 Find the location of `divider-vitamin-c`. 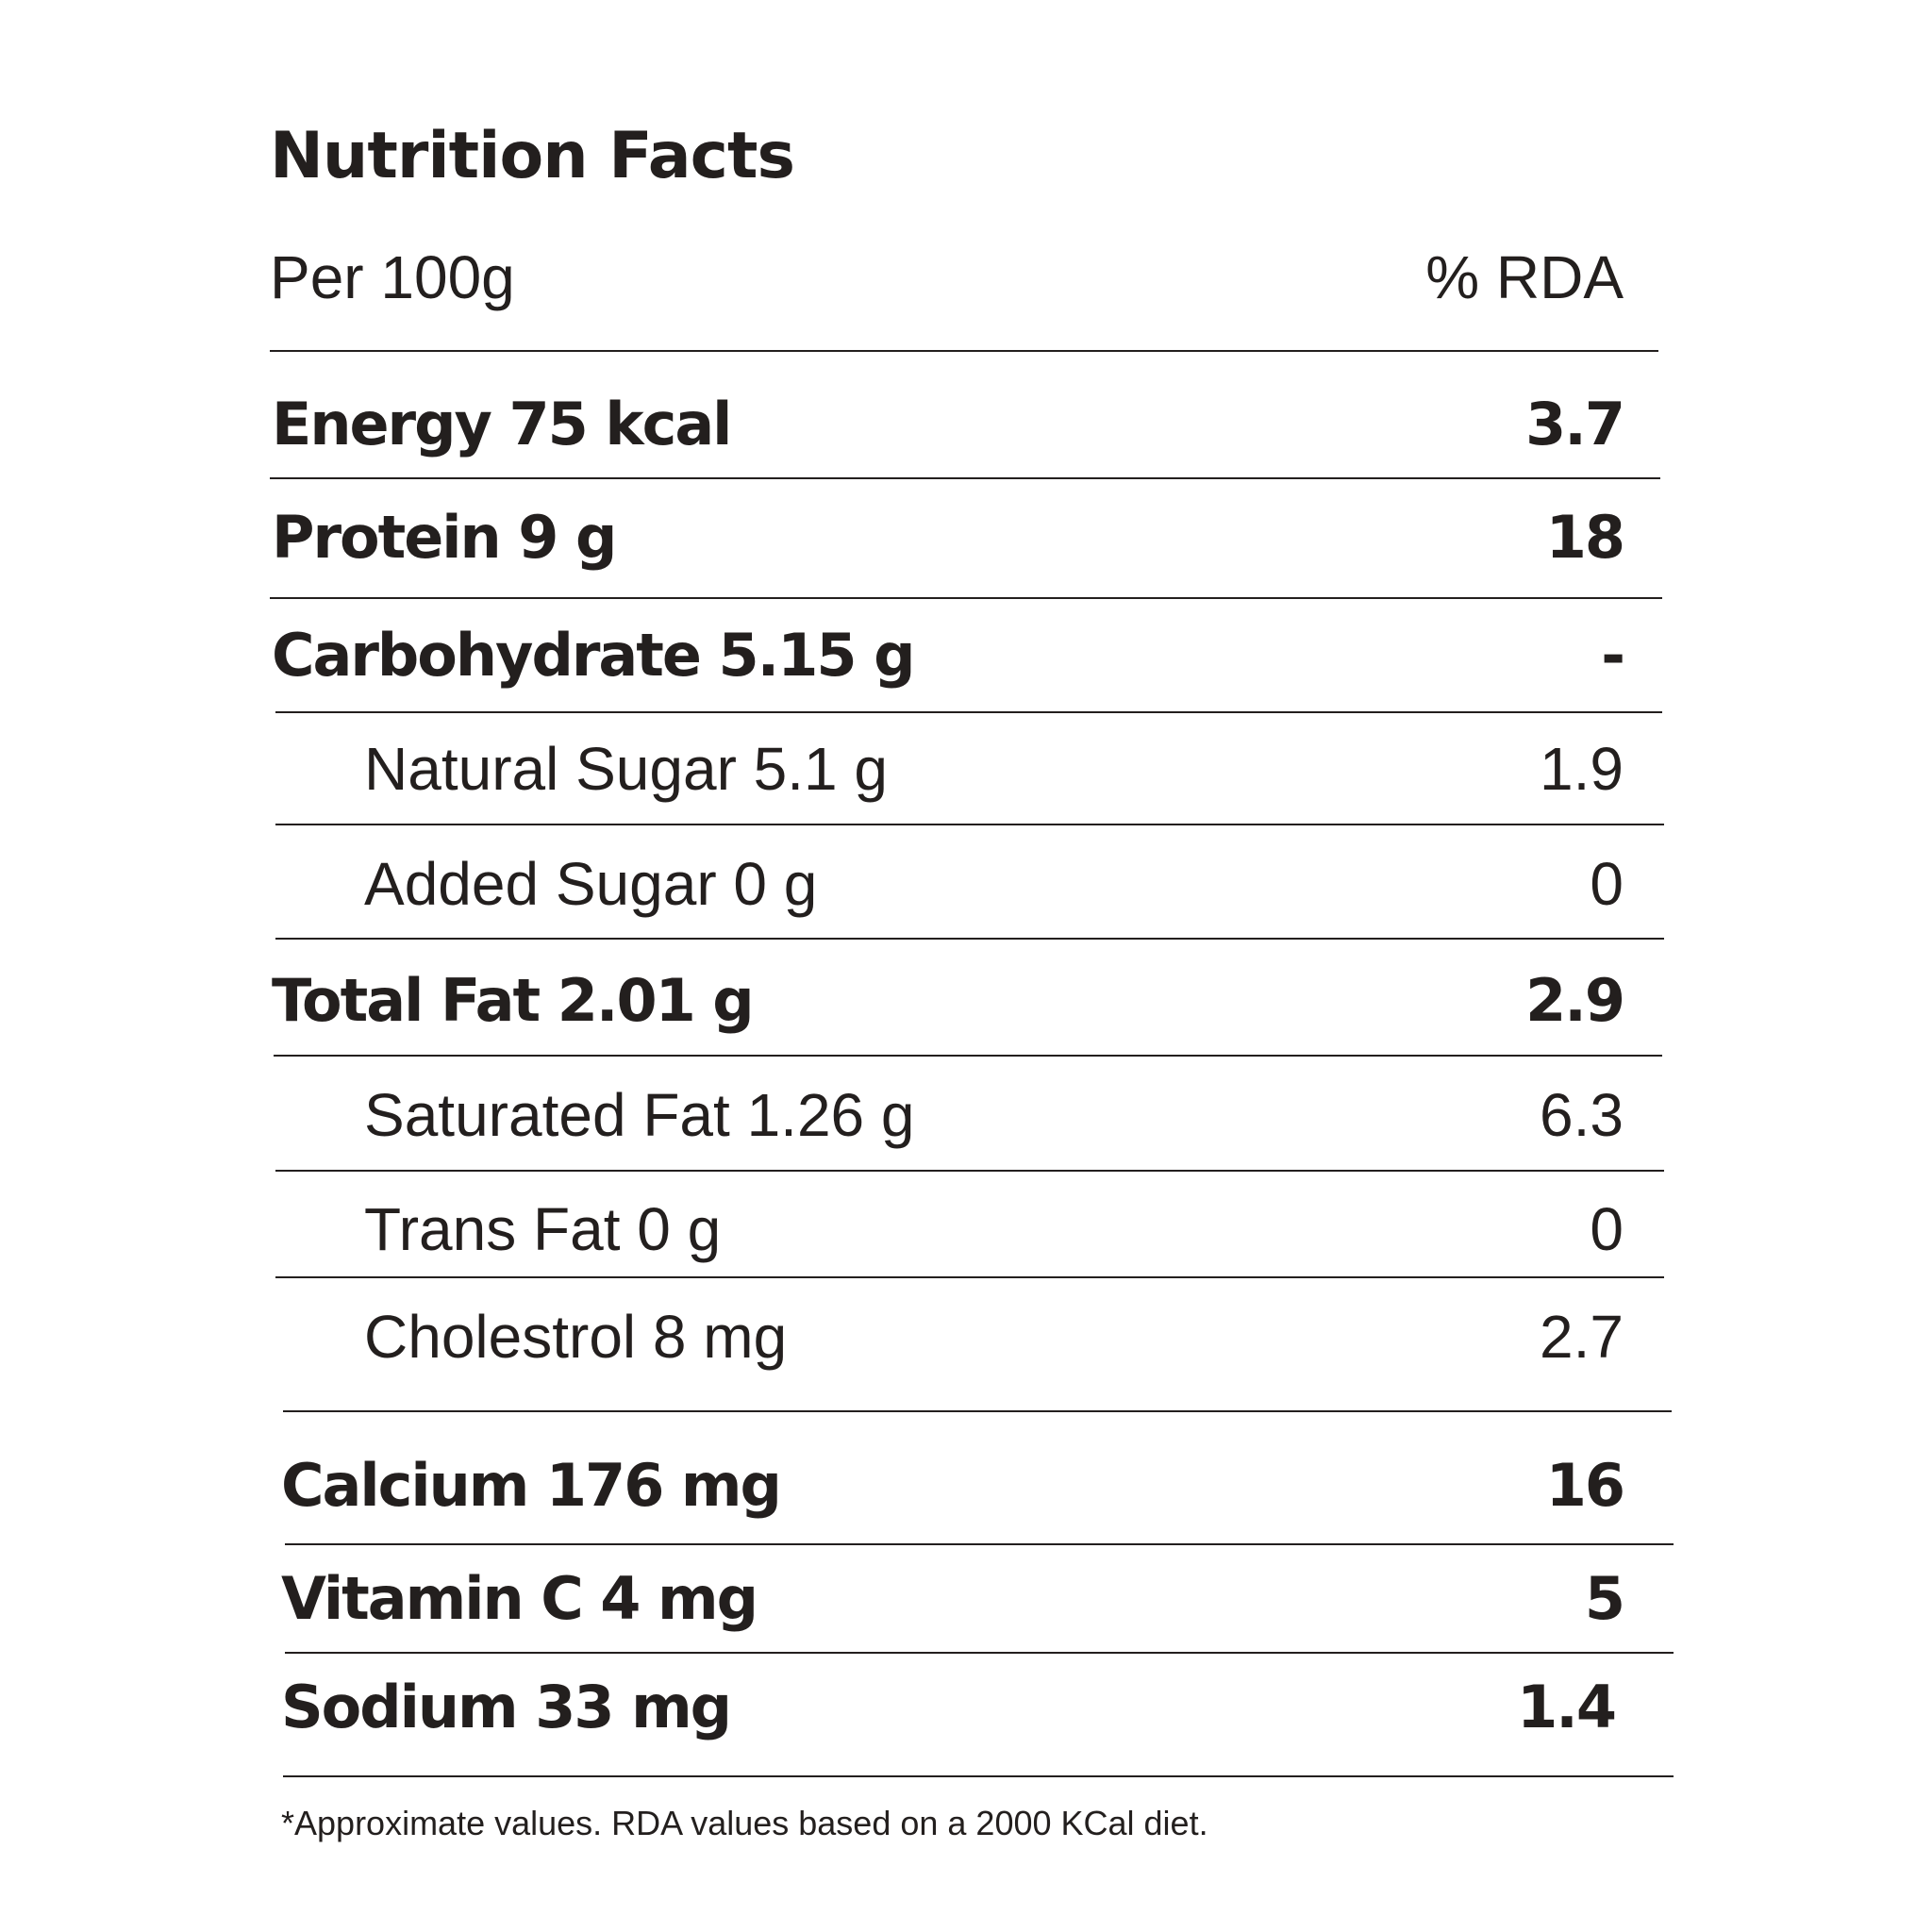

divider-vitamin-c is located at coordinates (979, 1653).